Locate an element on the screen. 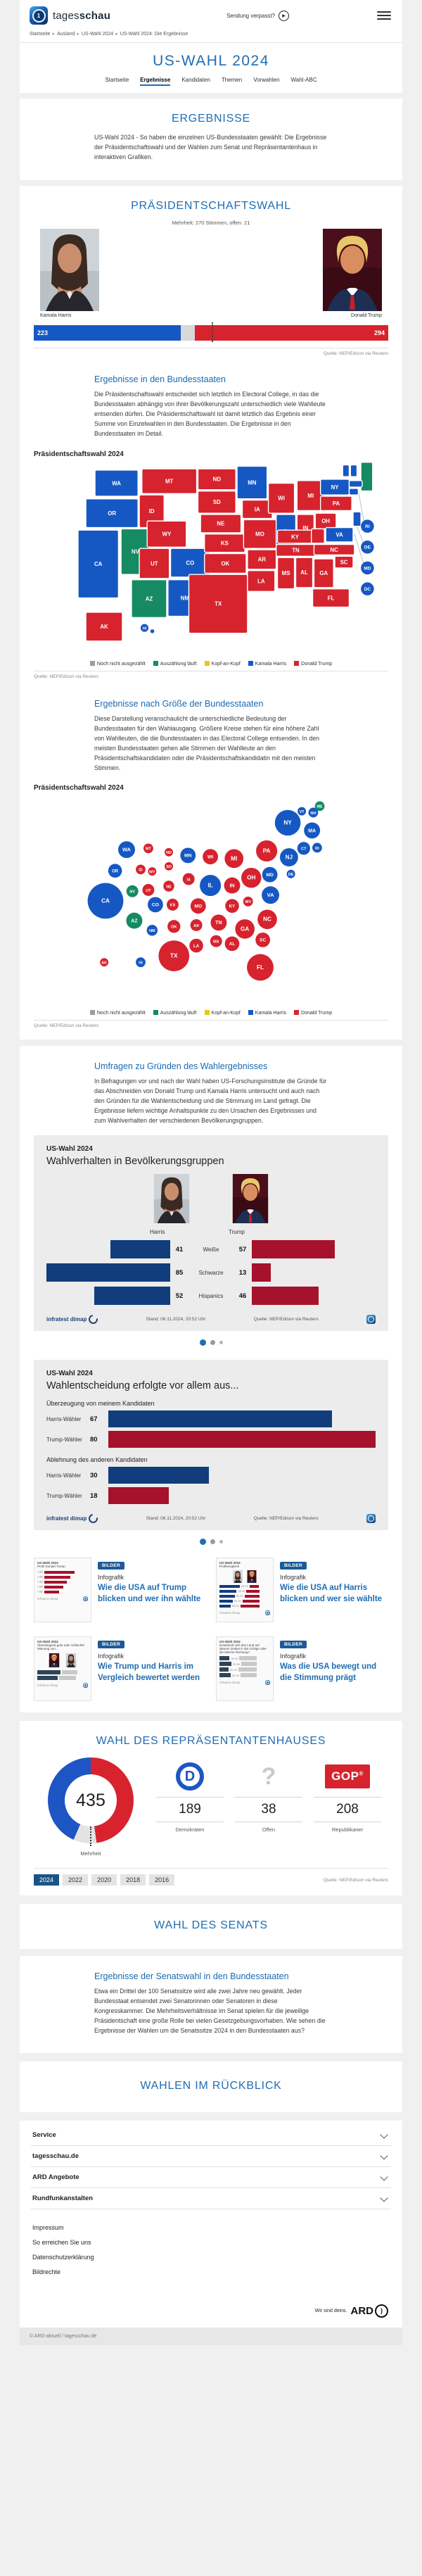 This screenshot has height=2576, width=422. dot2-active is located at coordinates (203, 1542).